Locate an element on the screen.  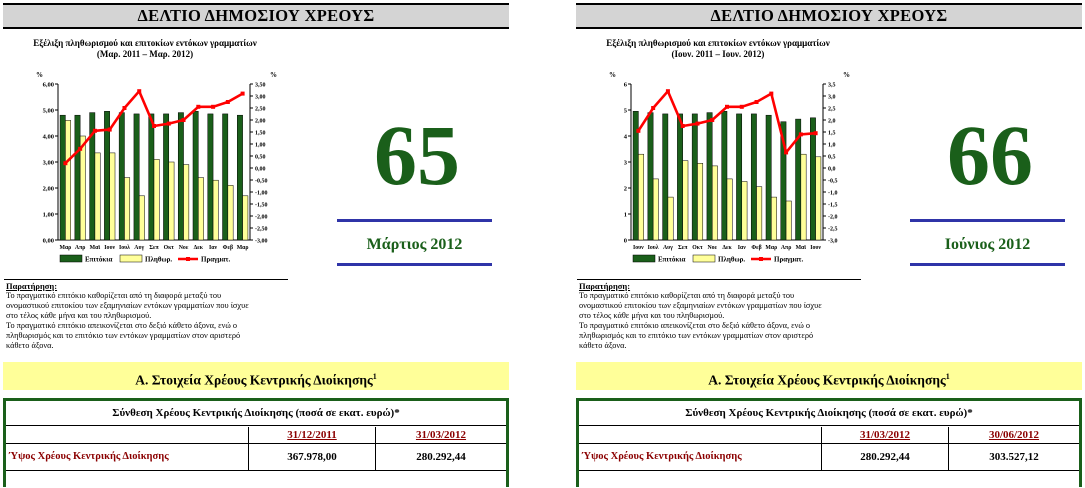
issue-date: Μάρτιος 2012 is located at coordinates (414, 244).